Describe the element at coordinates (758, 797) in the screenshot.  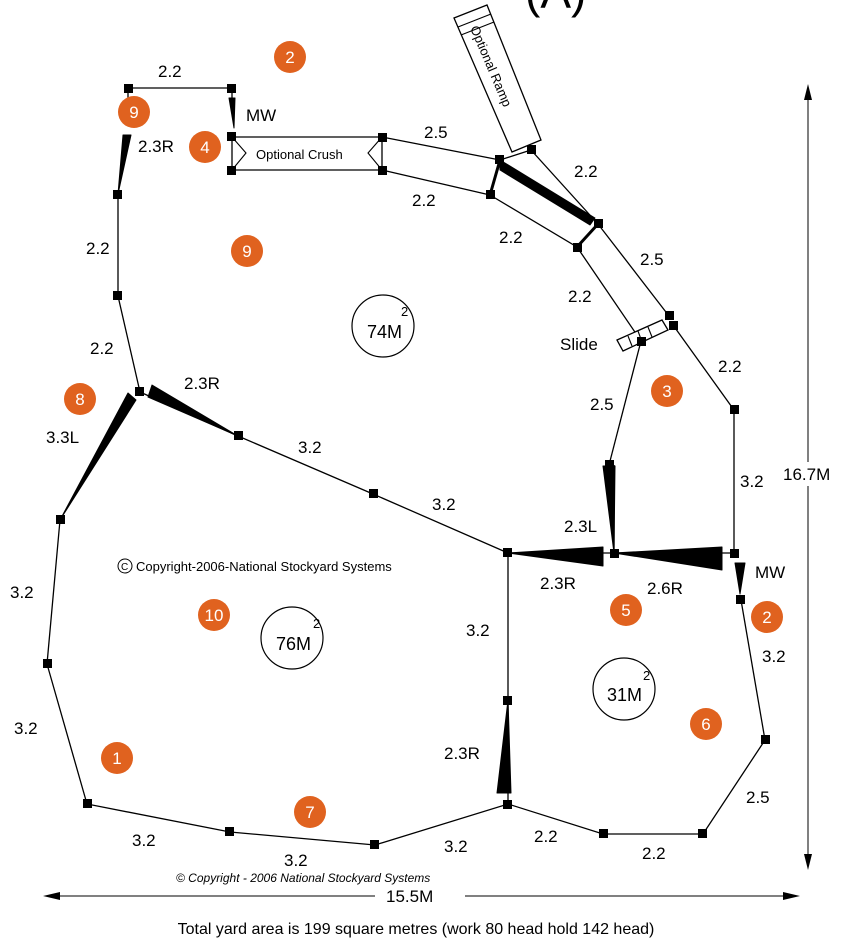
I see `label-right-2-5: 2.5` at that location.